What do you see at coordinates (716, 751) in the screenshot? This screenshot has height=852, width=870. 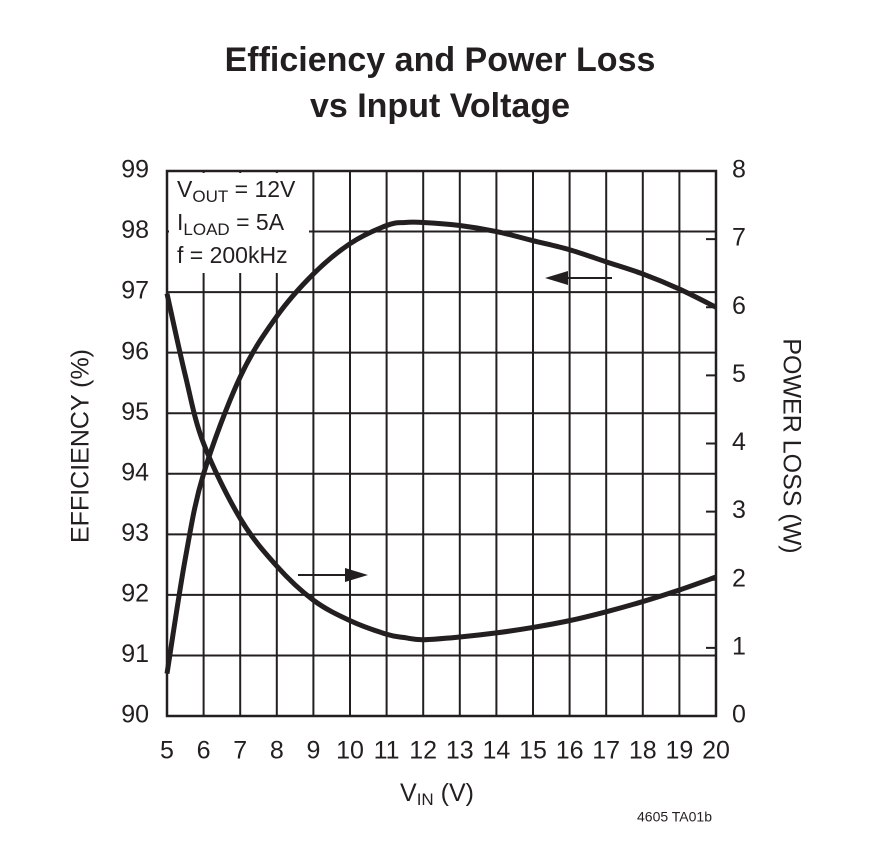 I see `x-tick-label: 20` at bounding box center [716, 751].